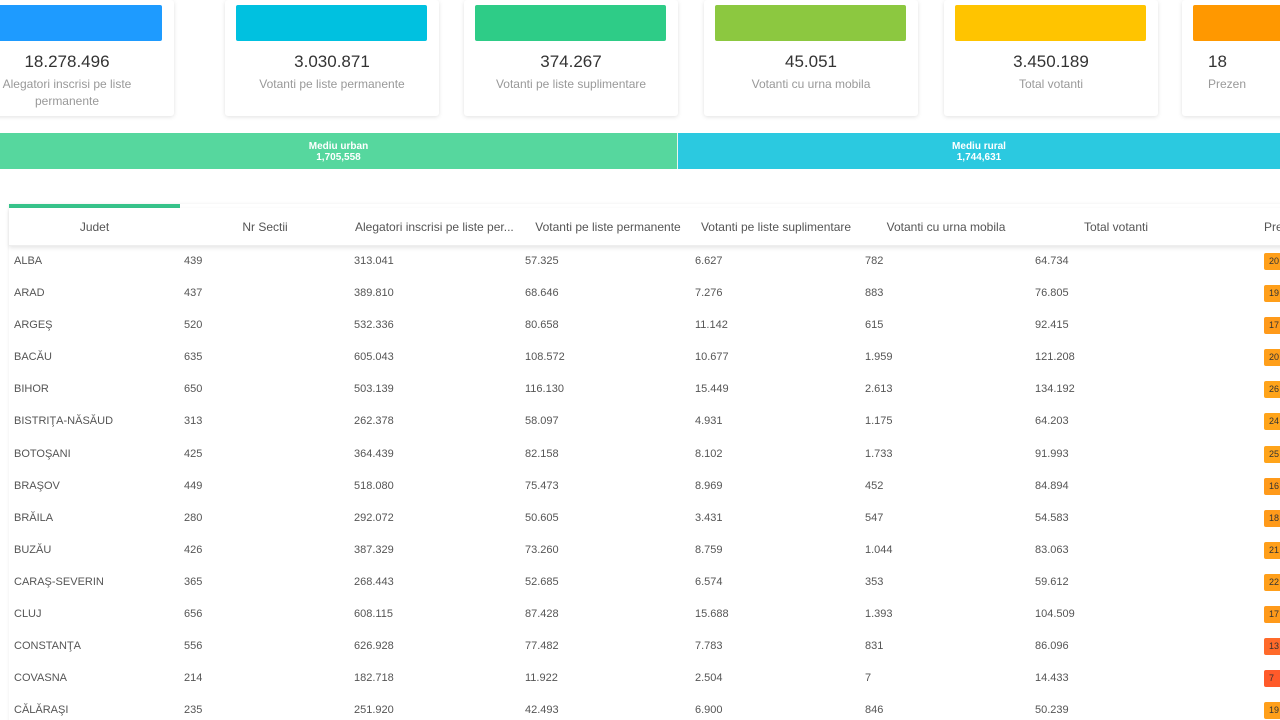  I want to click on cell-permanente: 82.158, so click(542, 453).